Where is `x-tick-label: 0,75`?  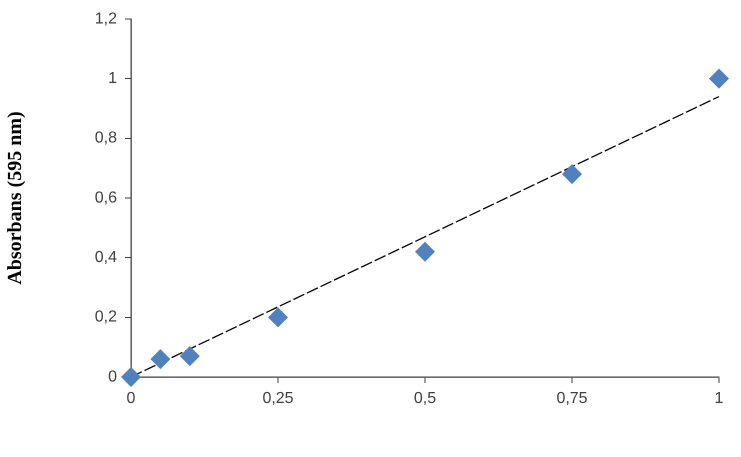 x-tick-label: 0,75 is located at coordinates (572, 399).